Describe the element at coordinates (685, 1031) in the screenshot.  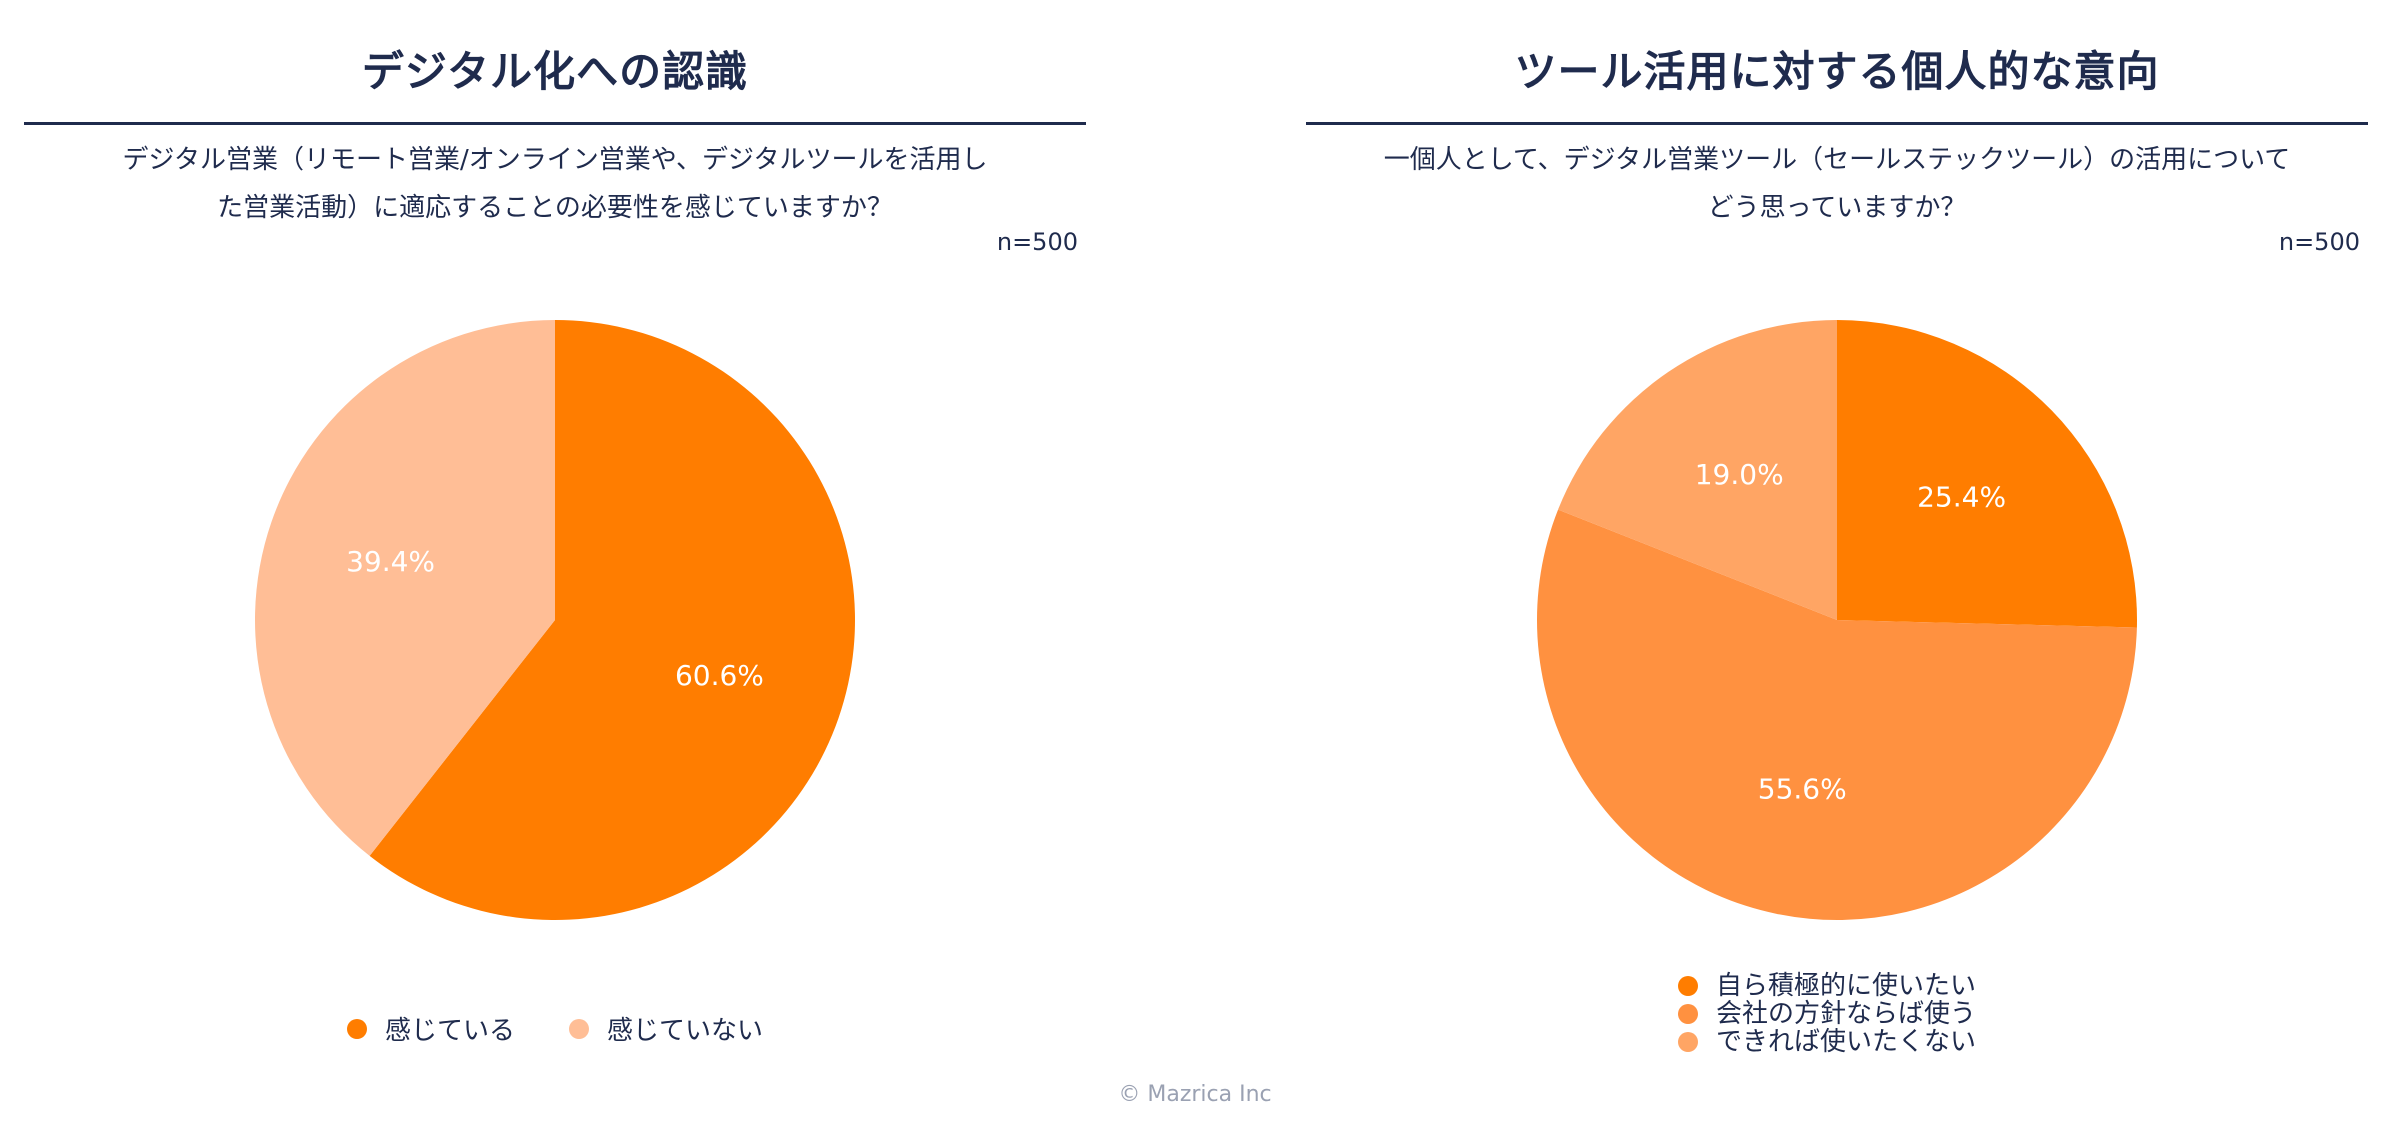
I see `legend-label: 感じていない` at that location.